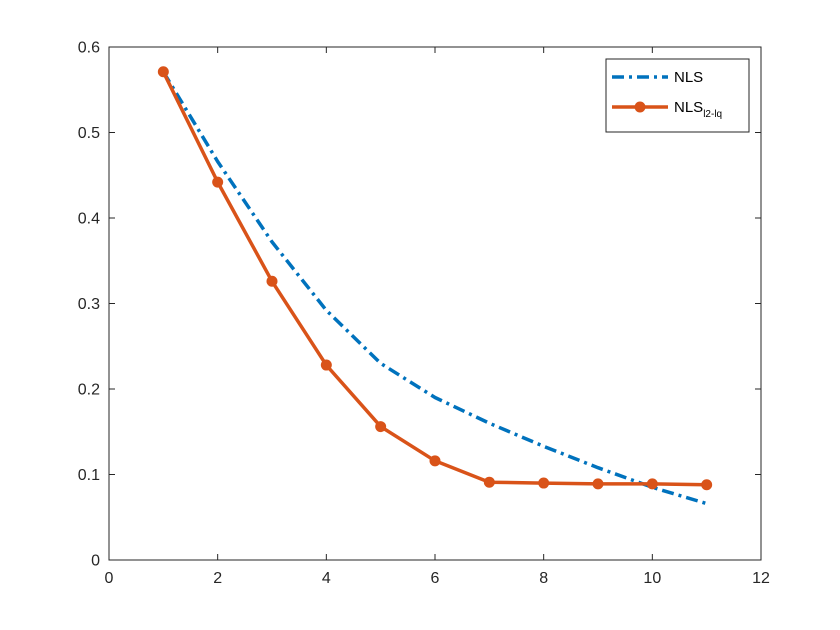 The image size is (840, 630). What do you see at coordinates (652, 578) in the screenshot?
I see `x-tick-label: 10` at bounding box center [652, 578].